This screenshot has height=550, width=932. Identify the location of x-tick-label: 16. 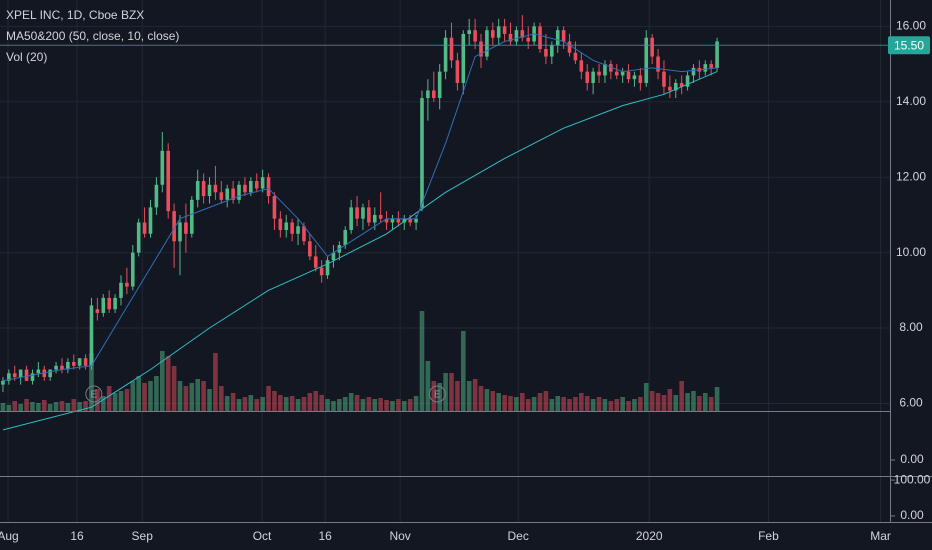
(77, 536).